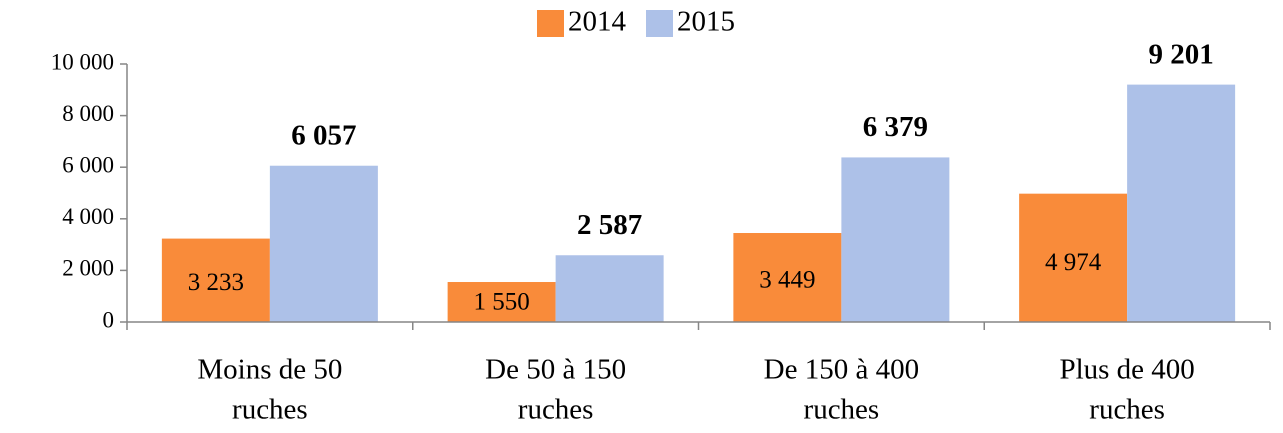 Image resolution: width=1283 pixels, height=433 pixels. Describe the element at coordinates (706, 22) in the screenshot. I see `legend-label: 2015` at that location.